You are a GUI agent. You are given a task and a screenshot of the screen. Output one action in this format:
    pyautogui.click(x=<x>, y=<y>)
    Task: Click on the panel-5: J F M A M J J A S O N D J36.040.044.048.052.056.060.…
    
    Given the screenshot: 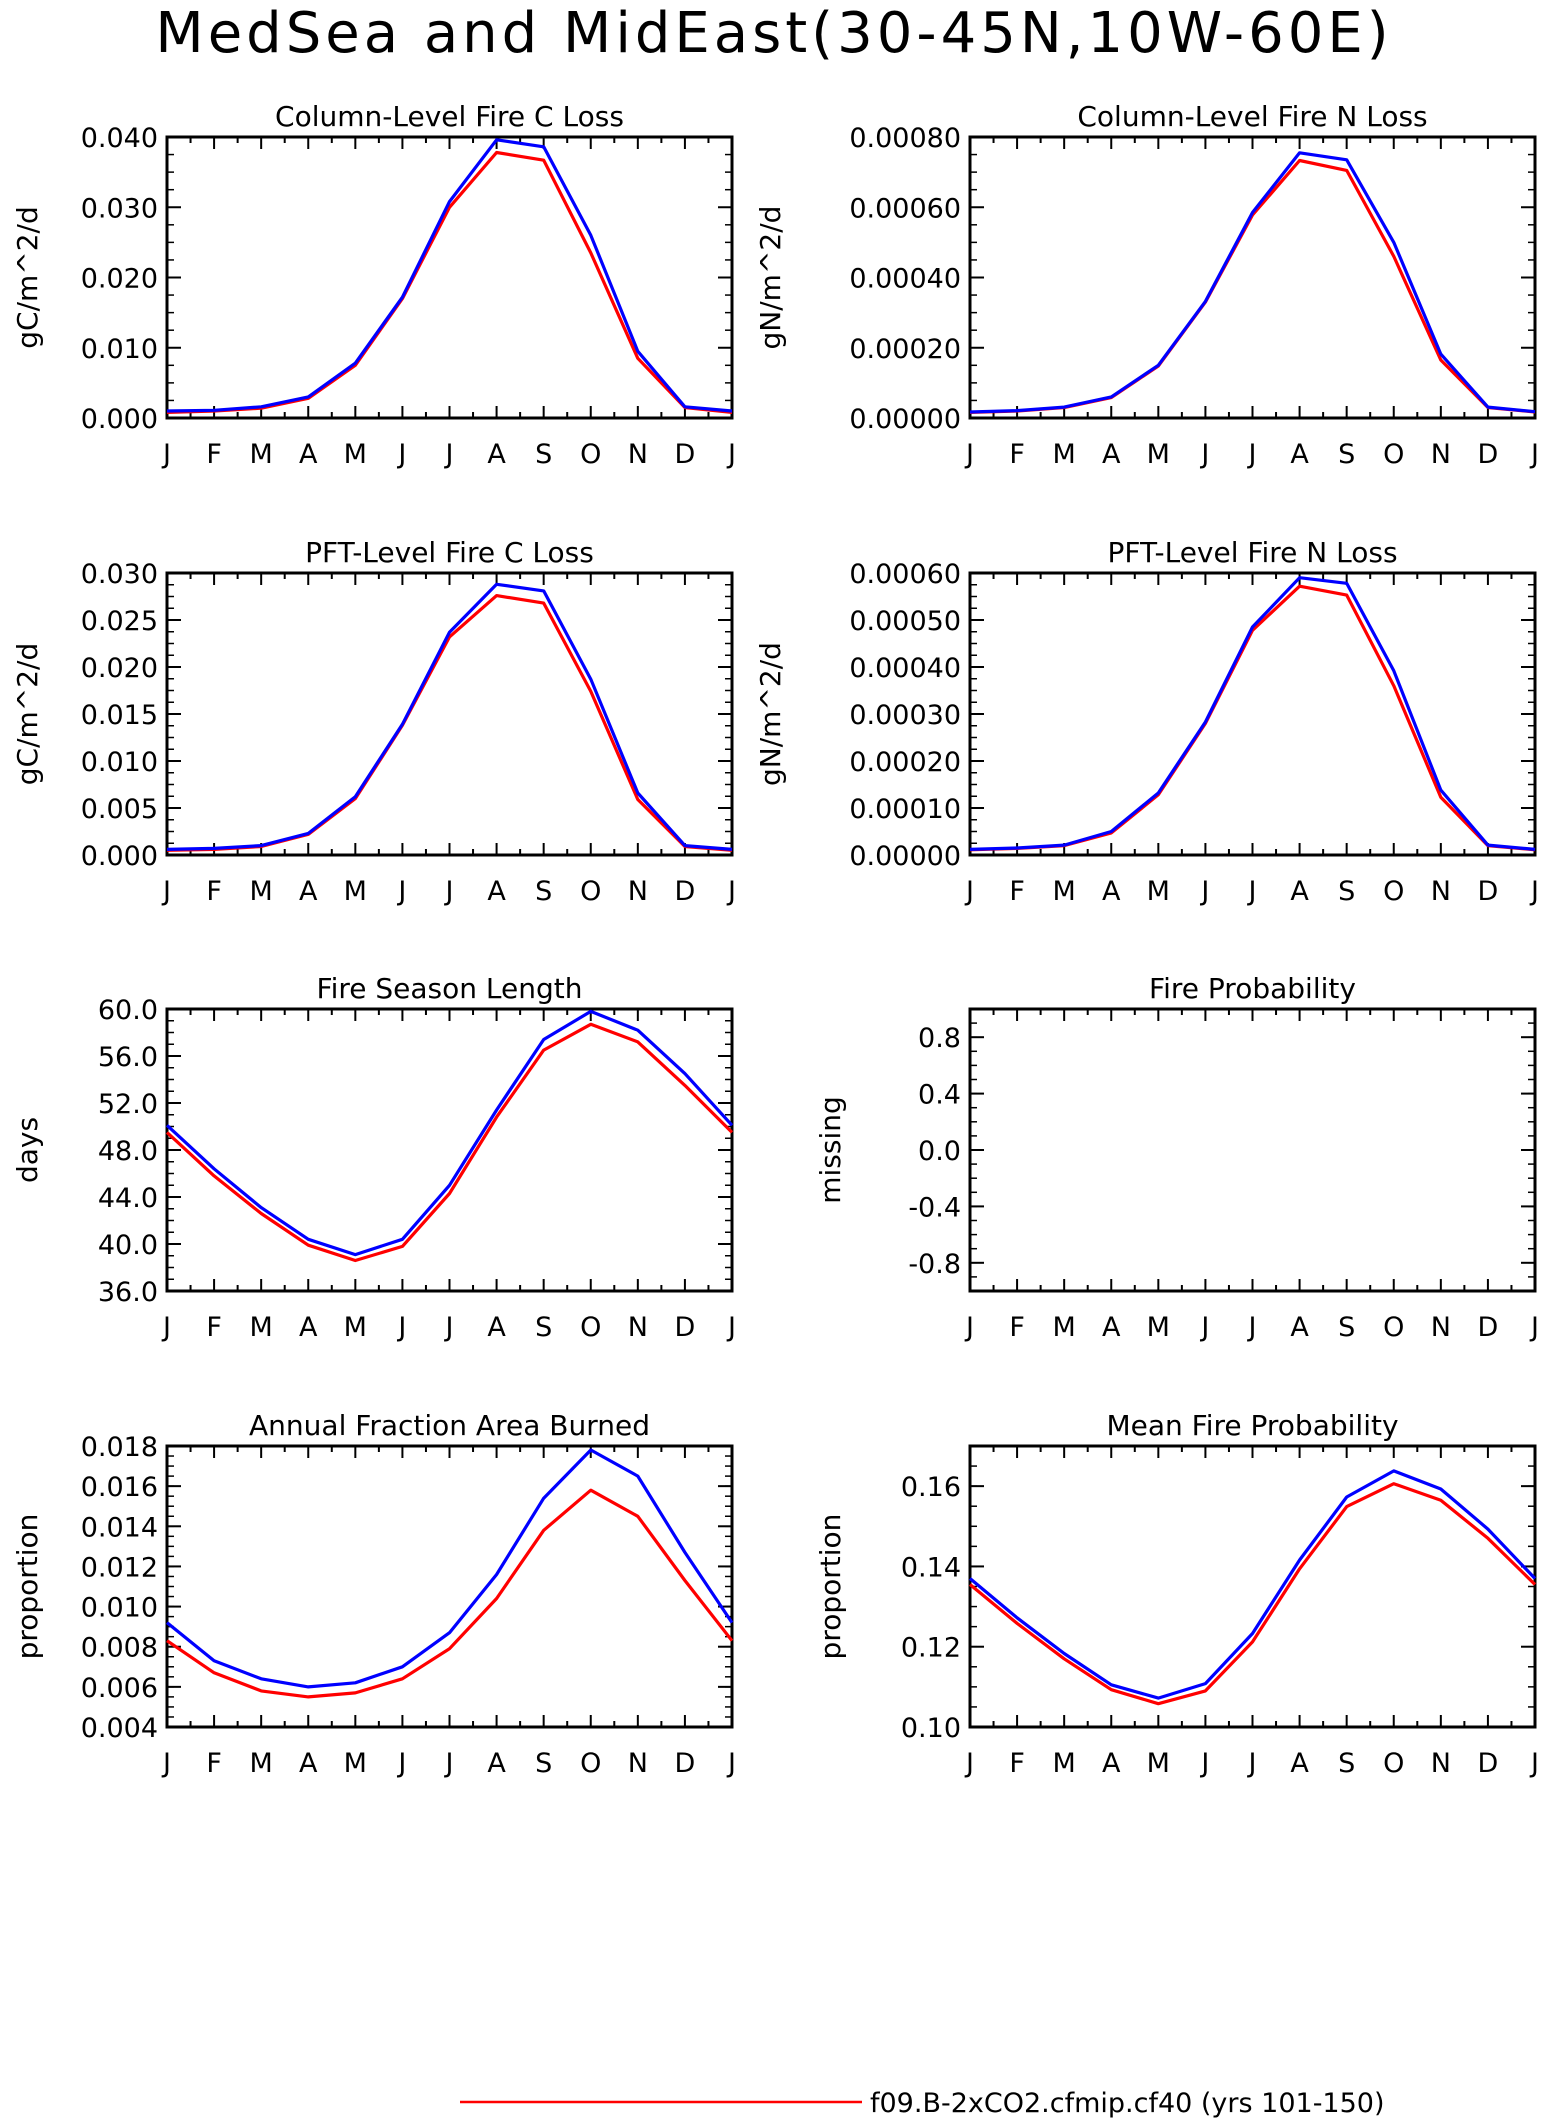 What is the action you would take?
    pyautogui.click(x=373, y=1157)
    